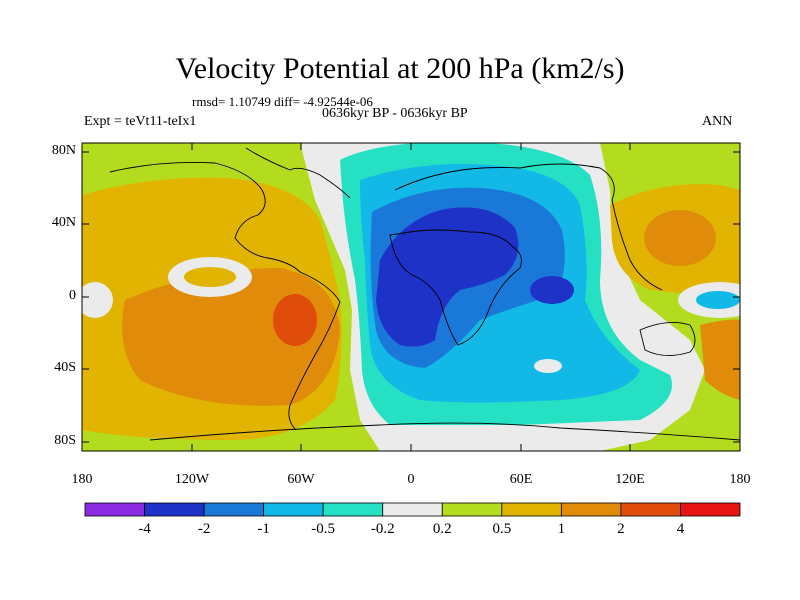  What do you see at coordinates (621, 529) in the screenshot?
I see `colorbar-label: 2` at bounding box center [621, 529].